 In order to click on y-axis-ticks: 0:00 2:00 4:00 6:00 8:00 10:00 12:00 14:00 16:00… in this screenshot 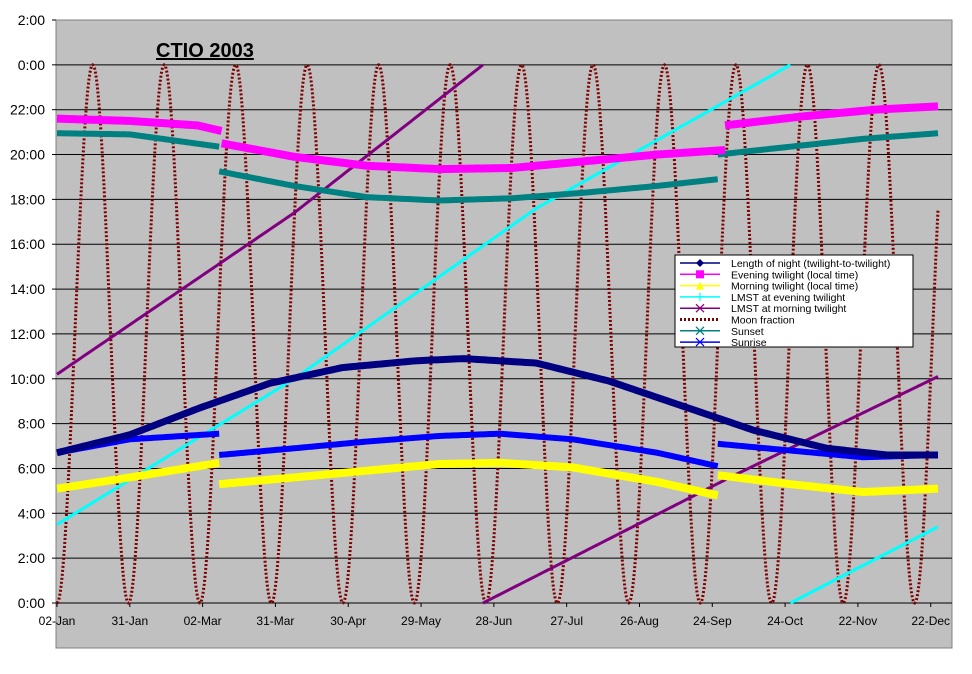, I will do `click(33, 311)`.